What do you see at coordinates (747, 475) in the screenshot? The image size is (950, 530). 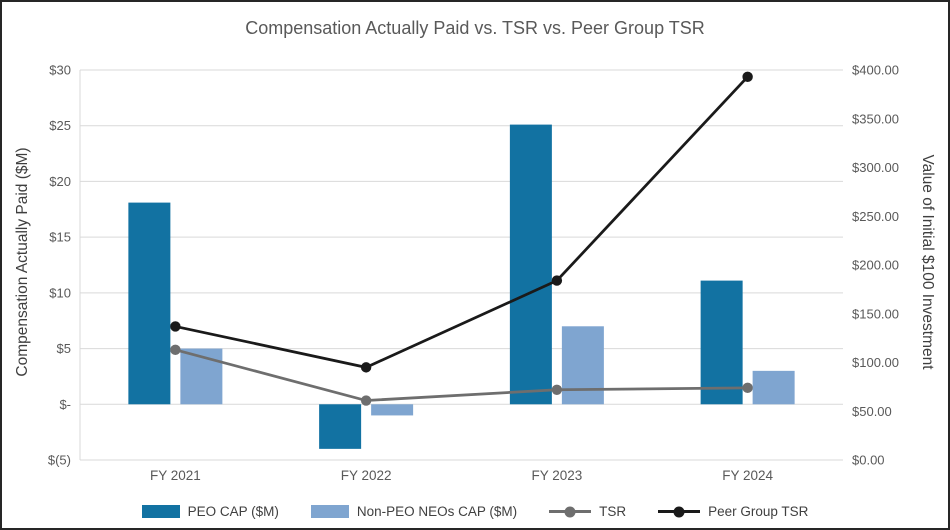 I see `x-tick-label: FY 2024` at bounding box center [747, 475].